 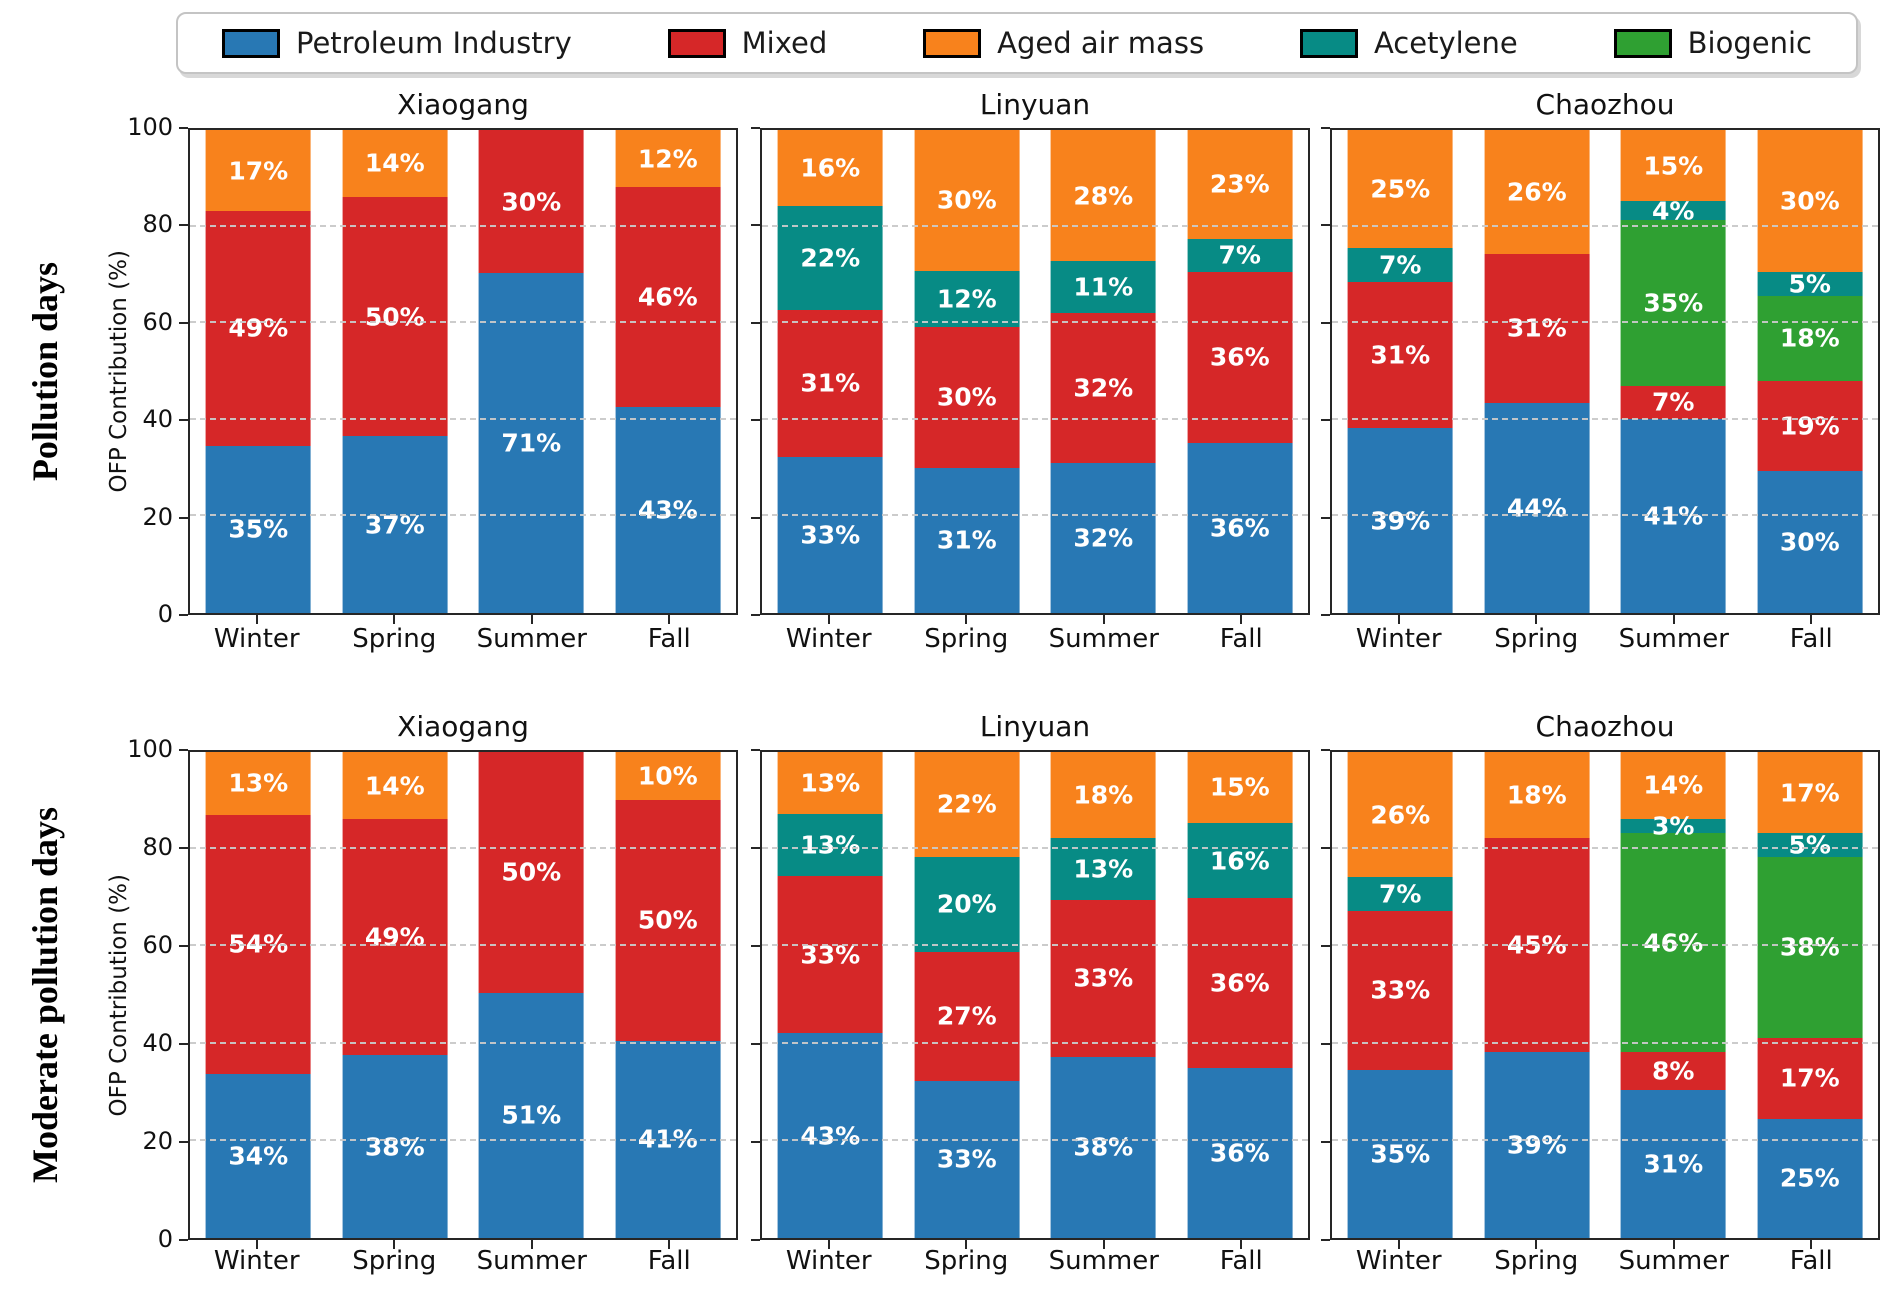 I want to click on bar-segment-mixed: 36%, so click(x=1240, y=357).